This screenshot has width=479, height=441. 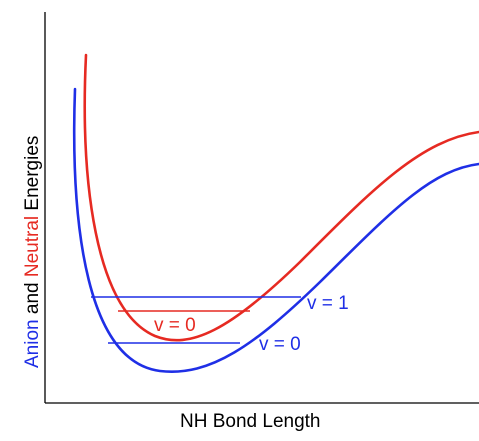 I want to click on y-axis-label: Anion and Neutral Energies, so click(x=33, y=252).